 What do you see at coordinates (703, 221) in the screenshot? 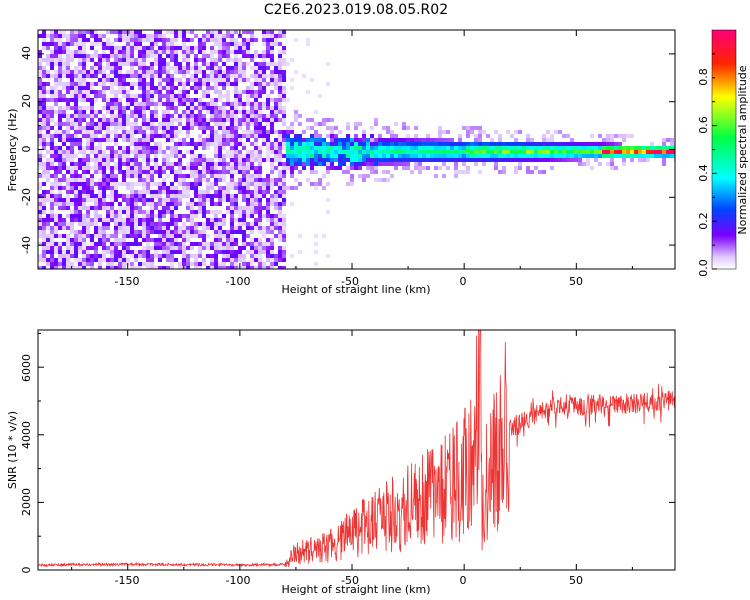
I see `colorbar-tick-label-2: 0.2` at bounding box center [703, 221].